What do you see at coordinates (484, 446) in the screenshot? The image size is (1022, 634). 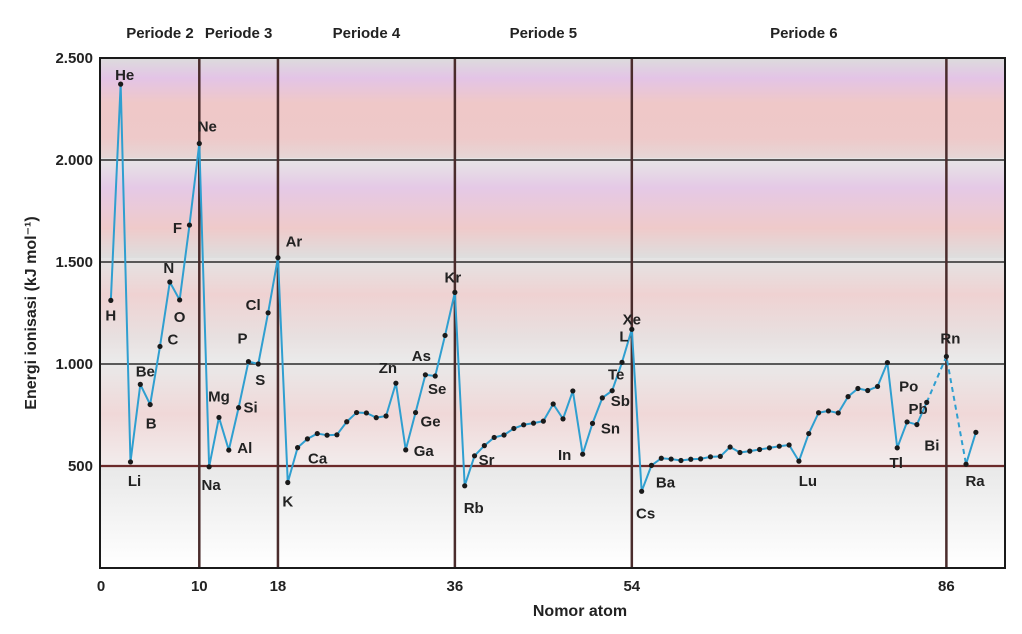 I see `data-point-z39` at bounding box center [484, 446].